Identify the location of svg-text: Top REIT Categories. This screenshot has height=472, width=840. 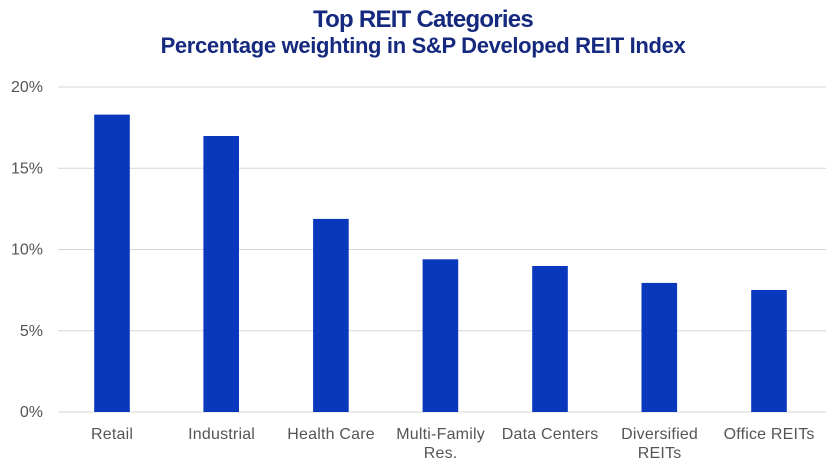
(423, 19).